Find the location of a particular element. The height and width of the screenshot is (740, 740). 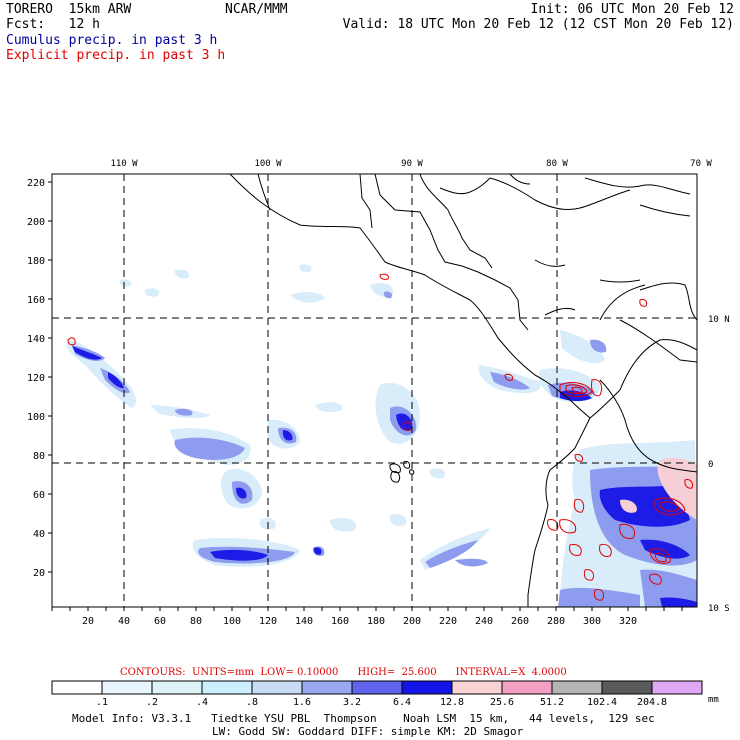

x-tick-label: 60 is located at coordinates (160, 621).